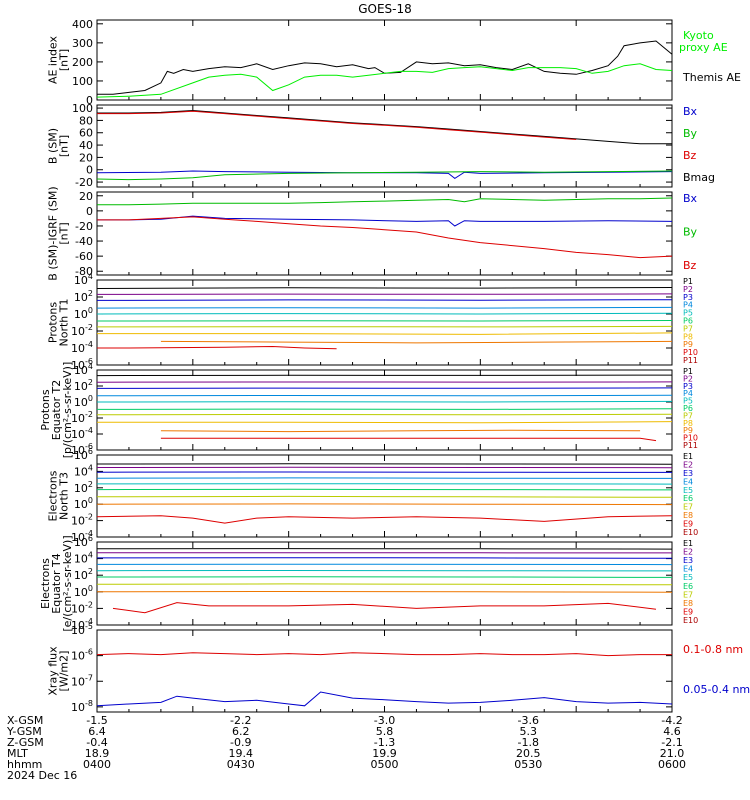  I want to click on ephemeris-value: -2.2, so click(240, 720).